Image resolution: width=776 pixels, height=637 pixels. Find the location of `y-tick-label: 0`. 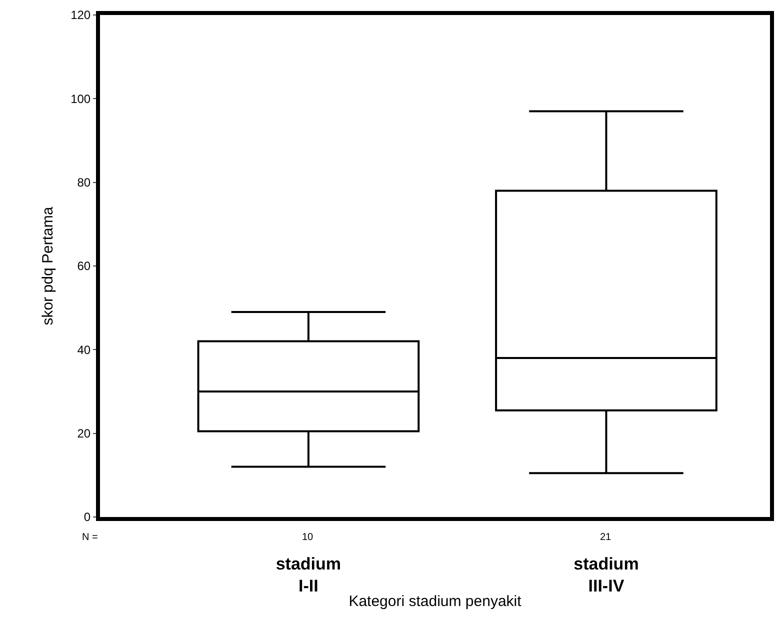

y-tick-label: 0 is located at coordinates (87, 517).